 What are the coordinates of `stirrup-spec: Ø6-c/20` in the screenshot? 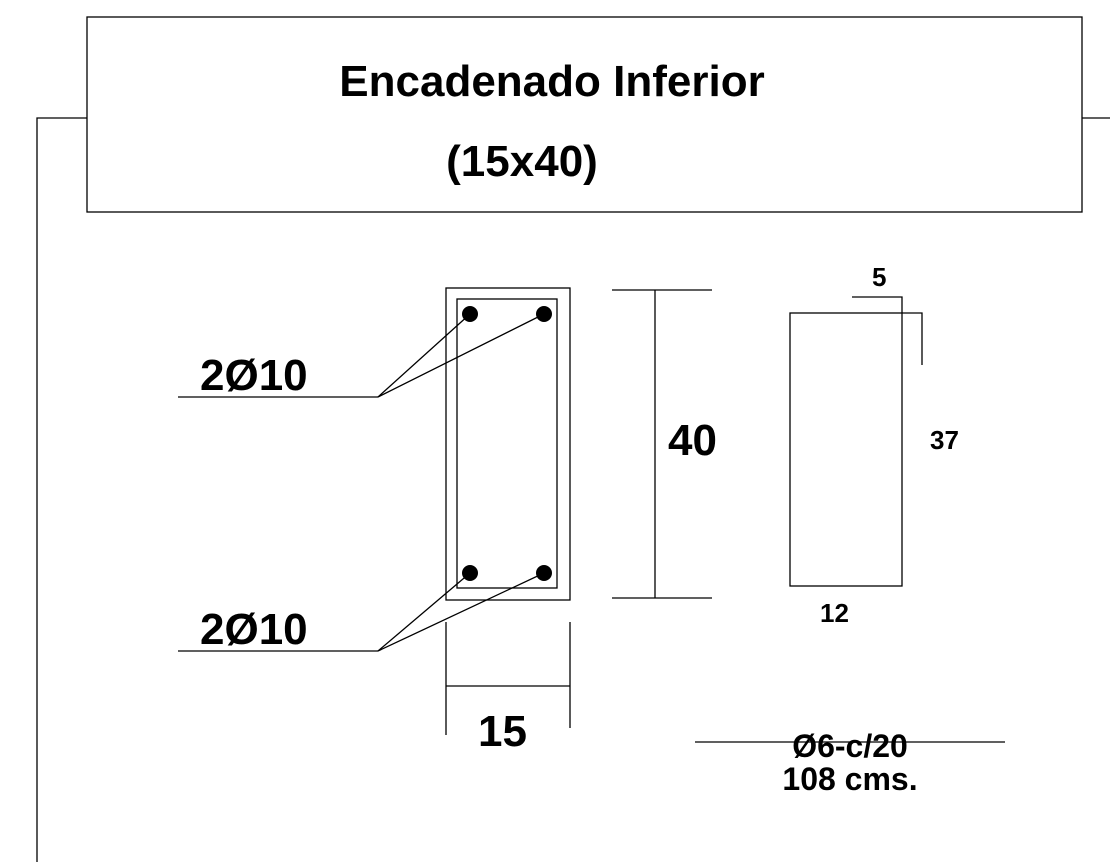 It's located at (850, 746).